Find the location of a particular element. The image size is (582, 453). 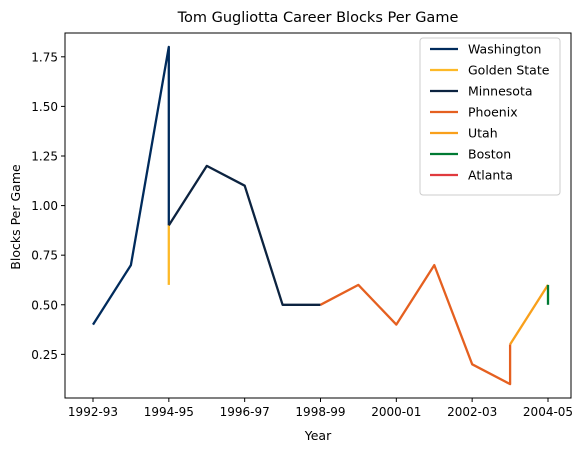

y-tick-label: 0.75 is located at coordinates (44, 256).